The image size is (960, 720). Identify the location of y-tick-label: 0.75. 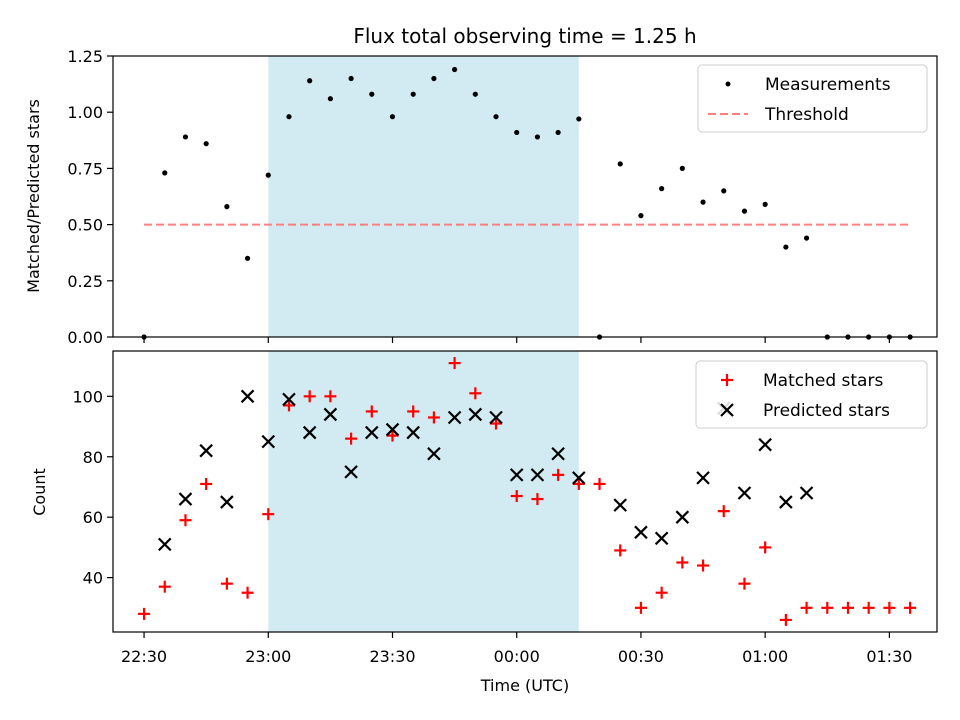
(85, 168).